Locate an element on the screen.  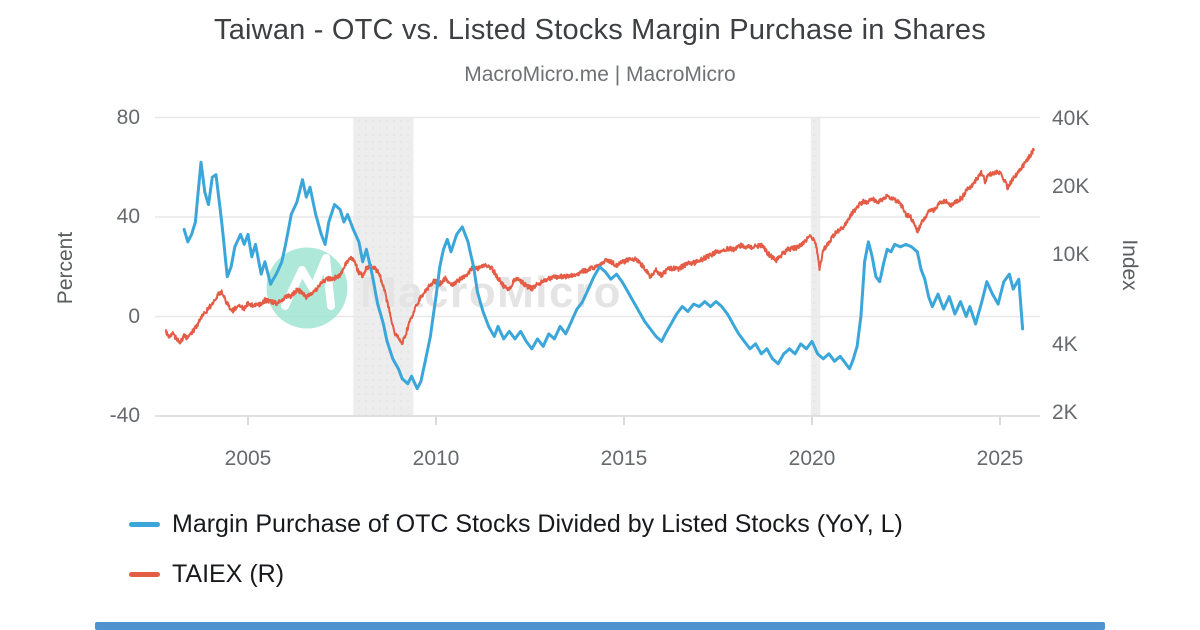
watermark-text: MacroMicro is located at coordinates (491, 292).